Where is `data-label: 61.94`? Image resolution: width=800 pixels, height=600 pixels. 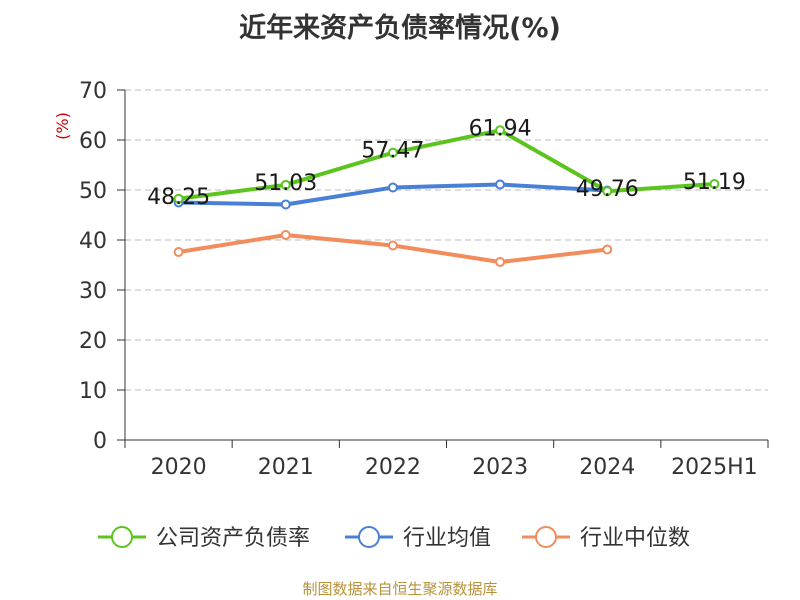
data-label: 61.94 is located at coordinates (500, 128).